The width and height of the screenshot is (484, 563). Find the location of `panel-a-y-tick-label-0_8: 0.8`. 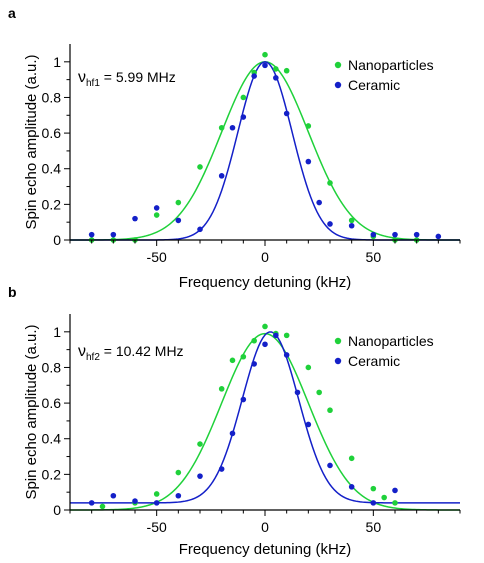

panel-a-y-tick-label-0_8: 0.8 is located at coordinates (52, 97).